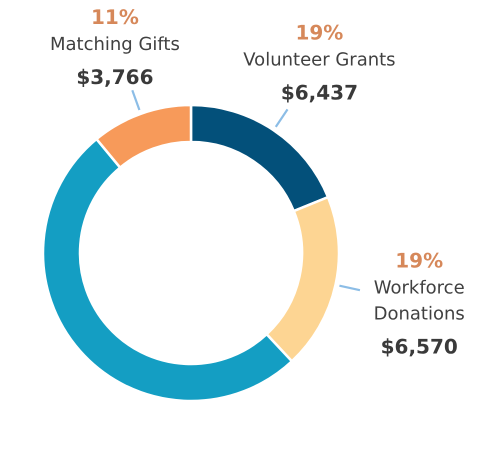 The width and height of the screenshot is (482, 451). I want to click on data-label: $6,437, so click(319, 92).